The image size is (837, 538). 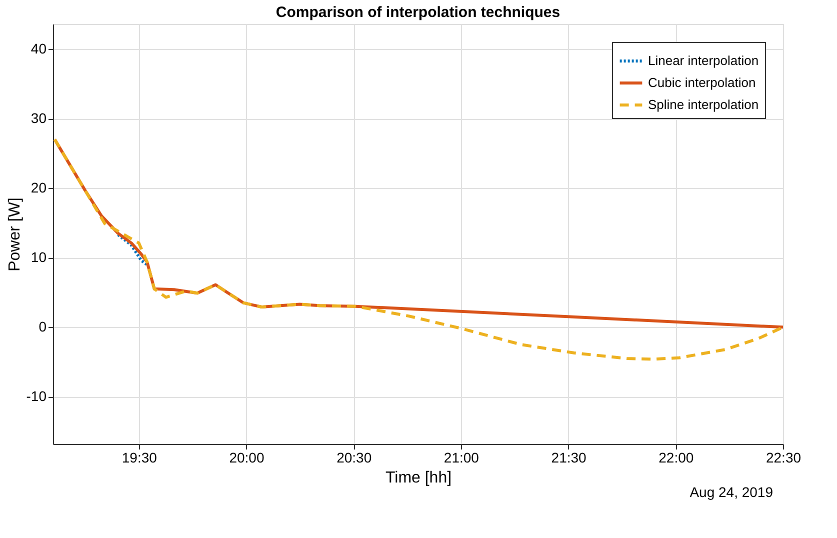 What do you see at coordinates (418, 478) in the screenshot?
I see `x-axis-title: Time [hh]` at bounding box center [418, 478].